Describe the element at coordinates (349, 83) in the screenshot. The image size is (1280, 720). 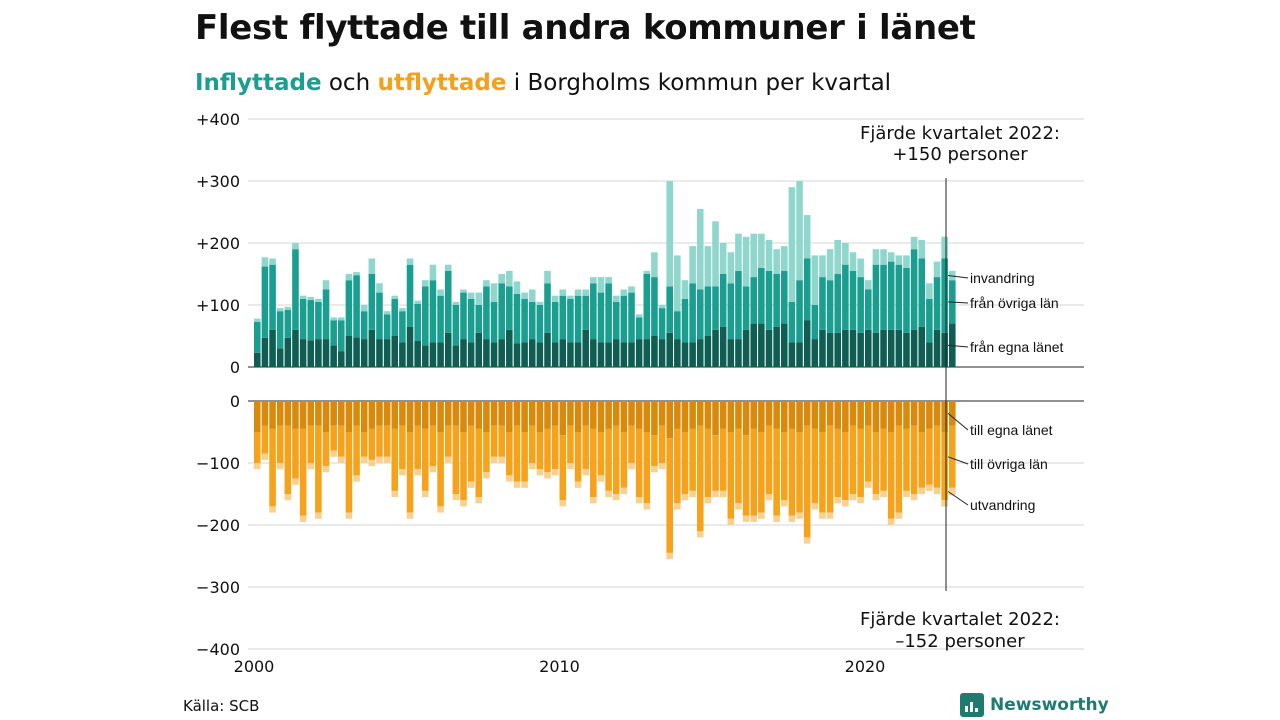
I see `subtitle-och: och` at that location.